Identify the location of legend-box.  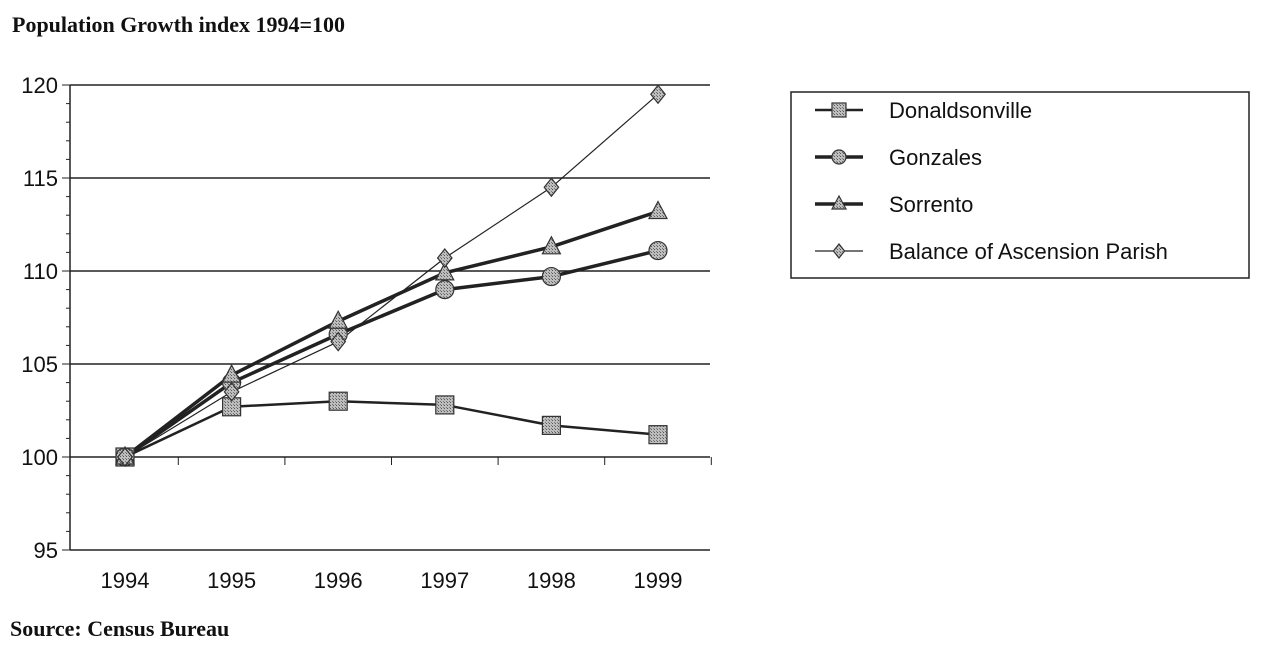
(1020, 185).